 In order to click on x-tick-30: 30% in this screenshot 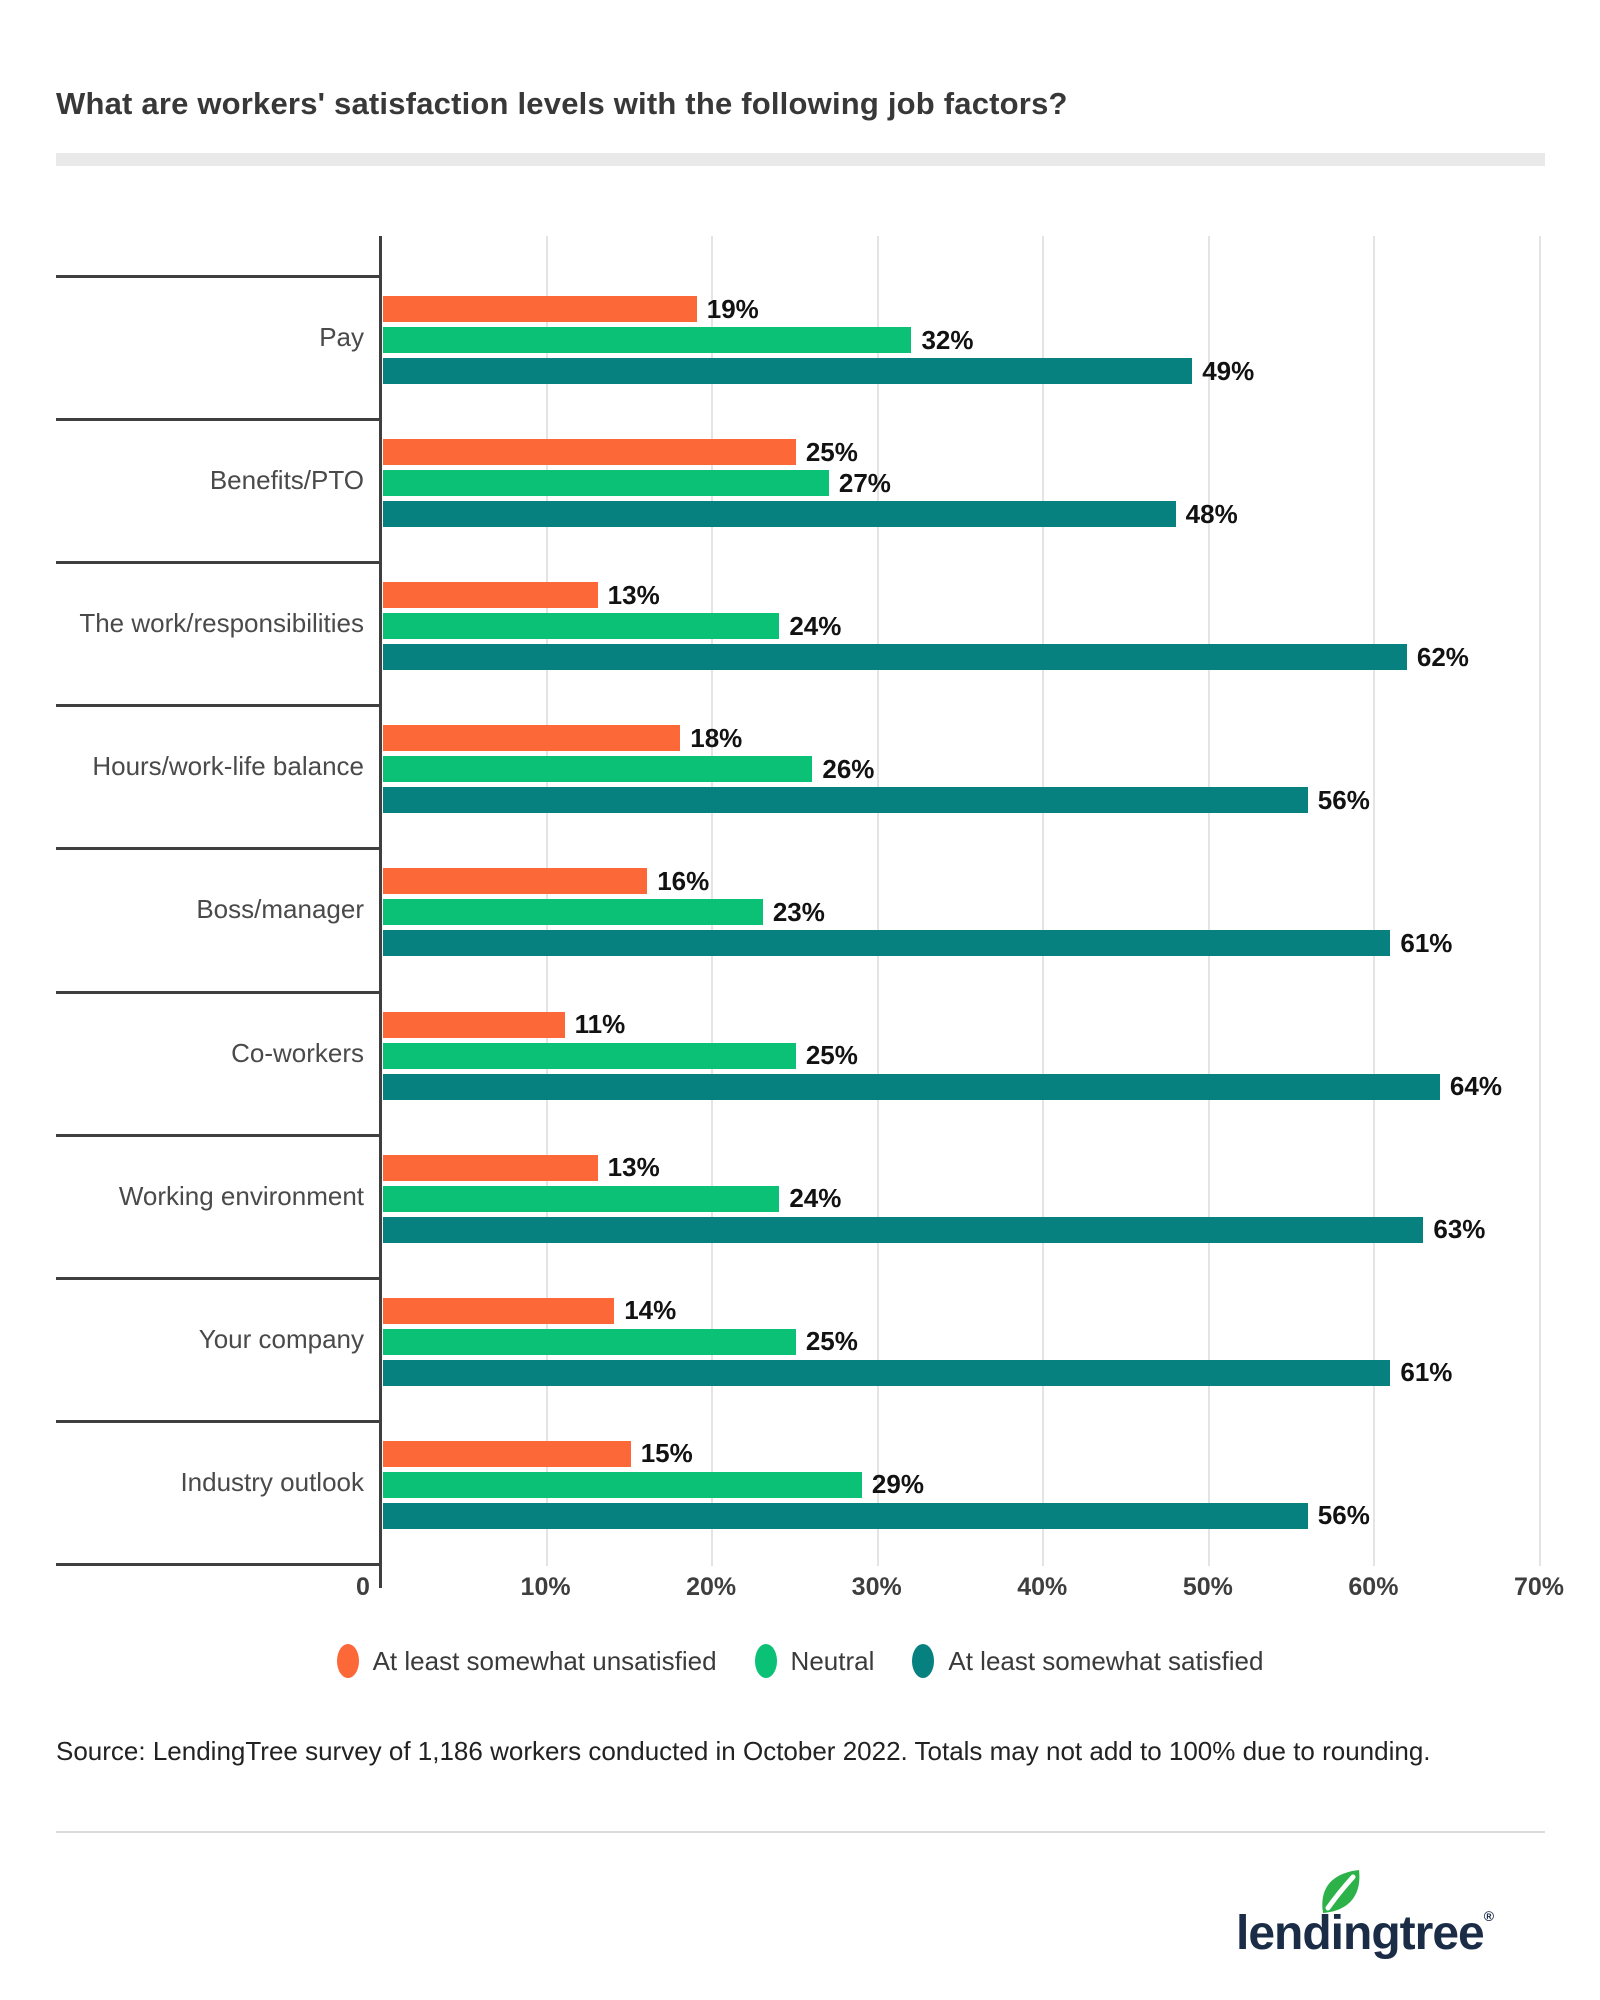, I will do `click(876, 1587)`.